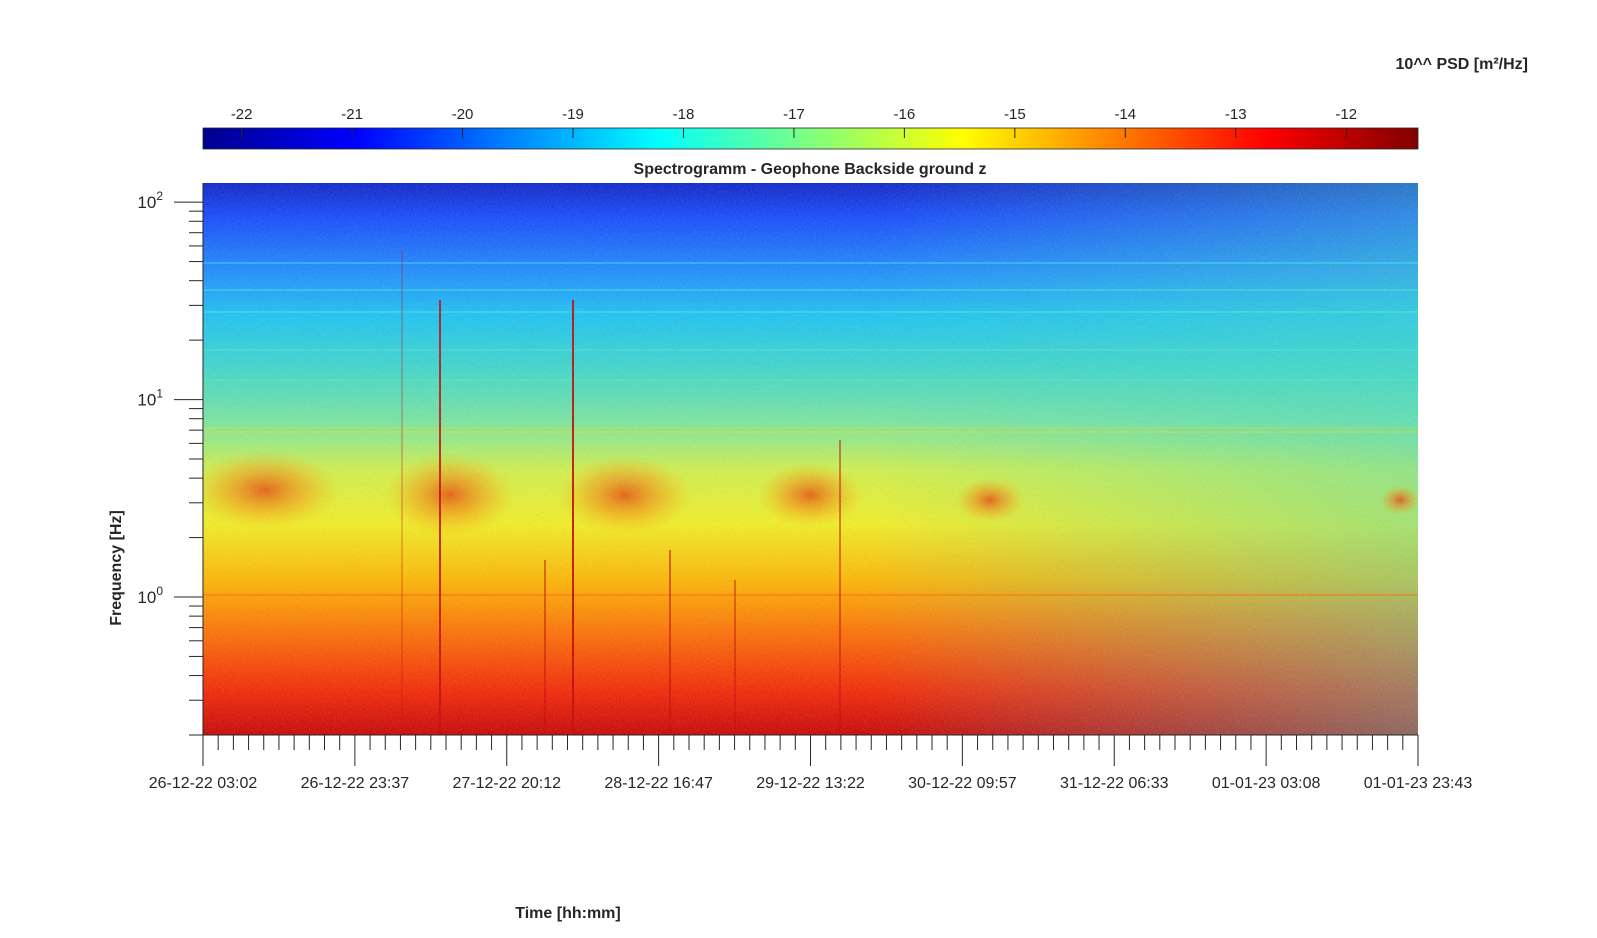 Image resolution: width=1597 pixels, height=938 pixels. Describe the element at coordinates (170, 462) in the screenshot. I see `y-axis-ticks: 10⁰ 10¹ 10²` at that location.